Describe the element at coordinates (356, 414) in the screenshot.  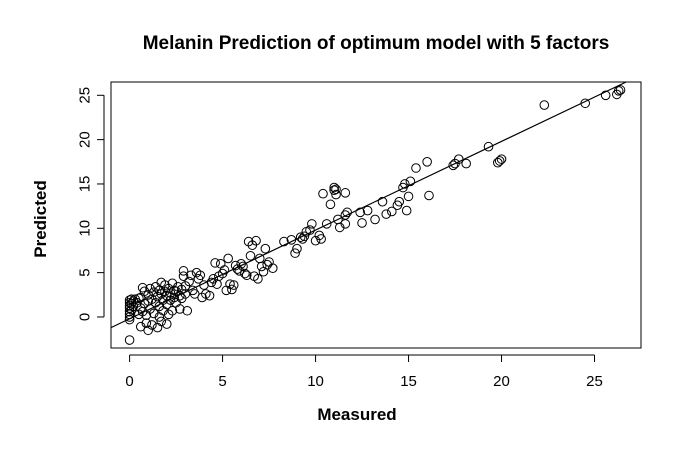
I see `x-axis-title: Measured` at that location.